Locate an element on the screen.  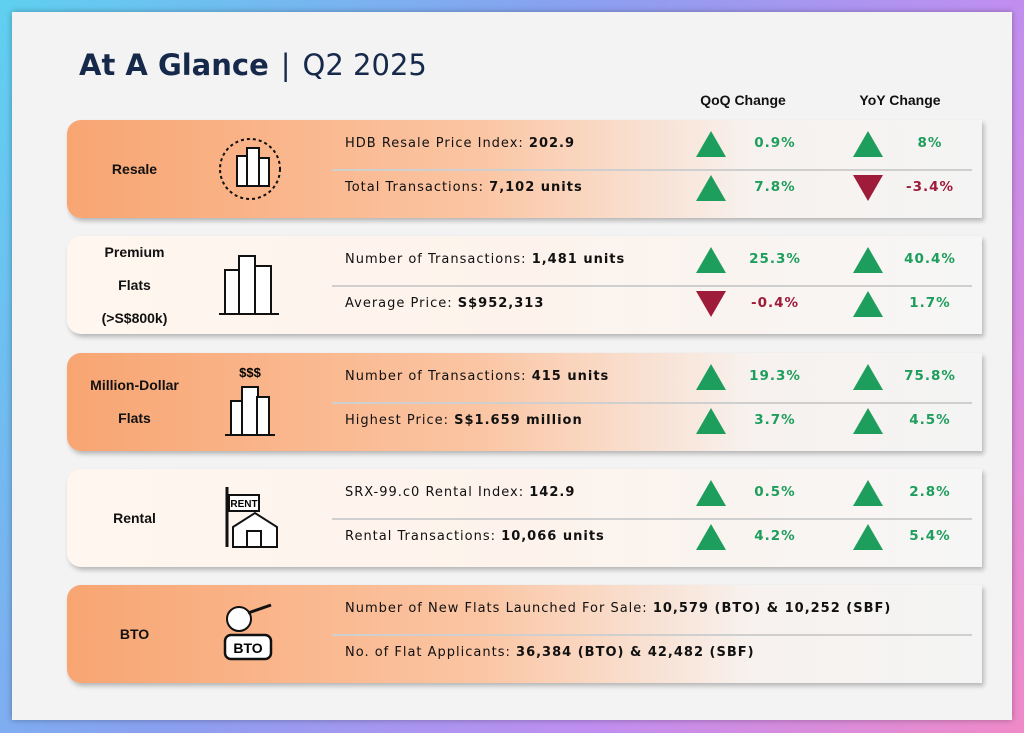
label-line: BTO is located at coordinates (134, 633).